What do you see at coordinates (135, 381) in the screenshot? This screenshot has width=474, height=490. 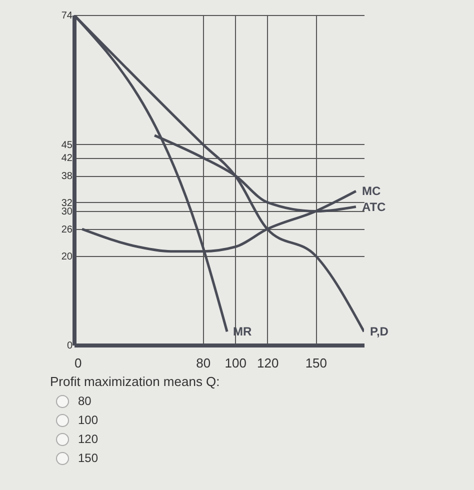 I see `text: Profit maximization means Q:` at bounding box center [135, 381].